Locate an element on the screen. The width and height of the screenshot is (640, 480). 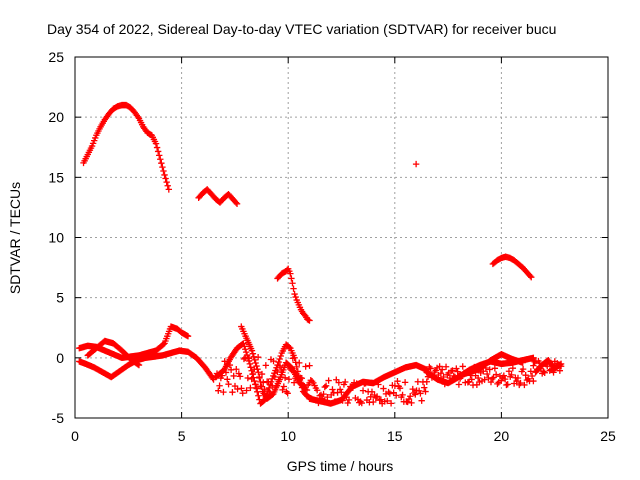
y-tick-label: 10 is located at coordinates (56, 238).